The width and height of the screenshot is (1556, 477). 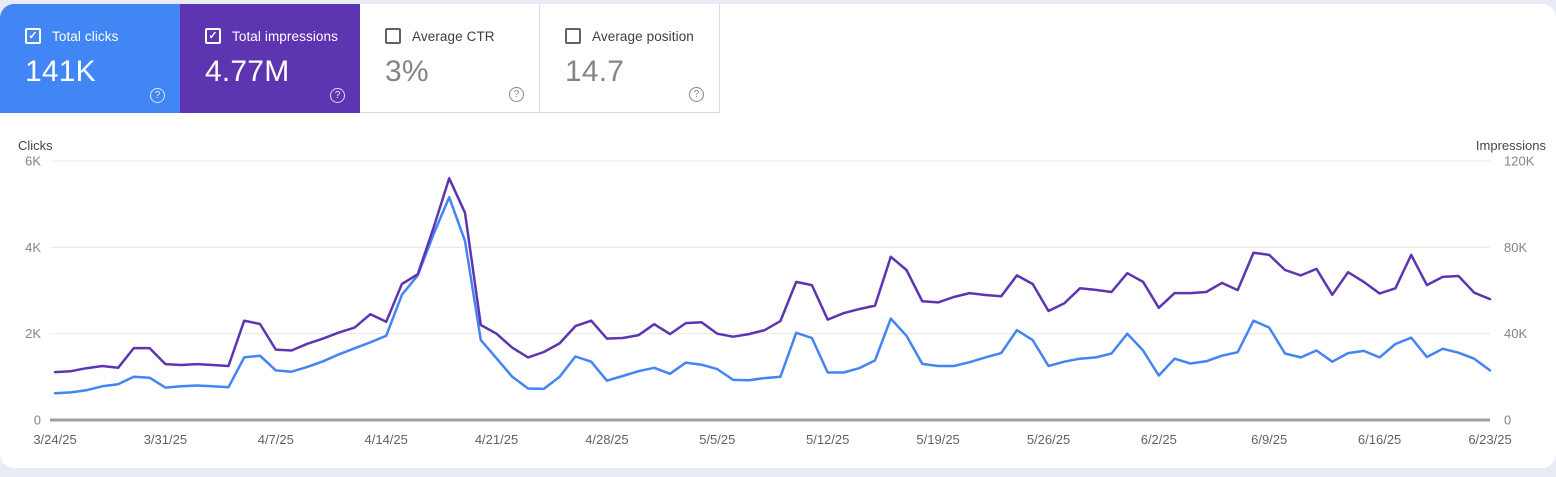 What do you see at coordinates (450, 58) in the screenshot?
I see `metric-card-average-ctr: Average CTR 3% ?` at bounding box center [450, 58].